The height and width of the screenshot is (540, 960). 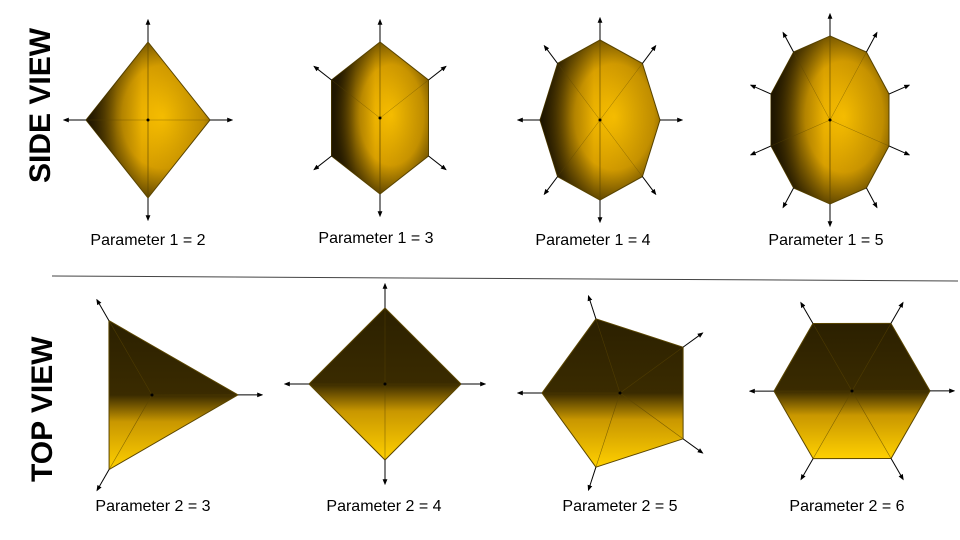 What do you see at coordinates (153, 506) in the screenshot?
I see `top-caption-1: Parameter 2 = 3` at bounding box center [153, 506].